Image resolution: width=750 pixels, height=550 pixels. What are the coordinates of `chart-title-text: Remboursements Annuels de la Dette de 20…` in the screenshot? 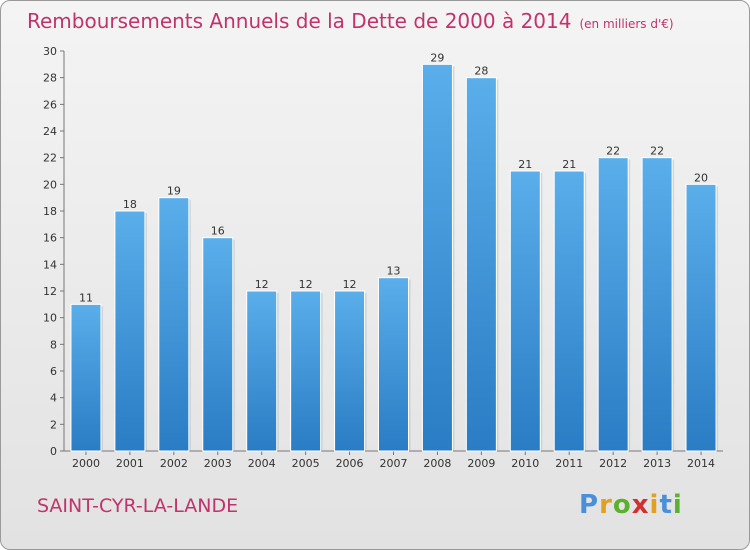 It's located at (299, 21).